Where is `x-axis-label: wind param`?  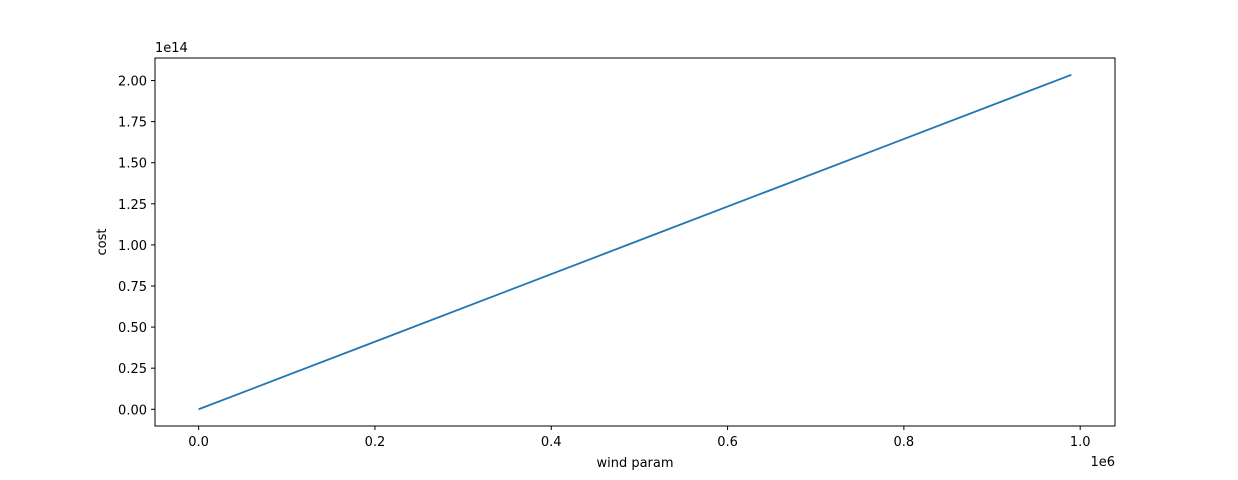 x-axis-label: wind param is located at coordinates (634, 463).